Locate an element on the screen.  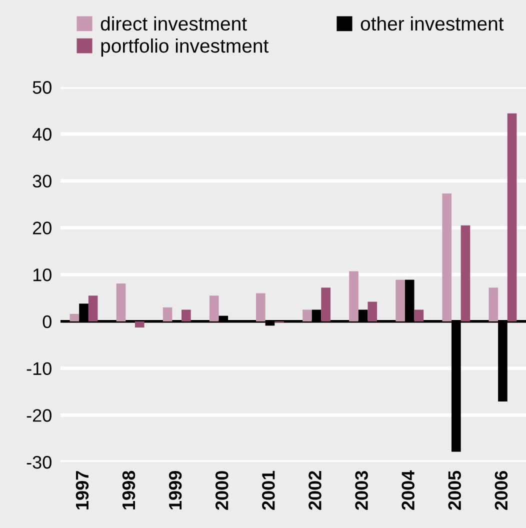
y-tick-label: -20 is located at coordinates (39, 415).